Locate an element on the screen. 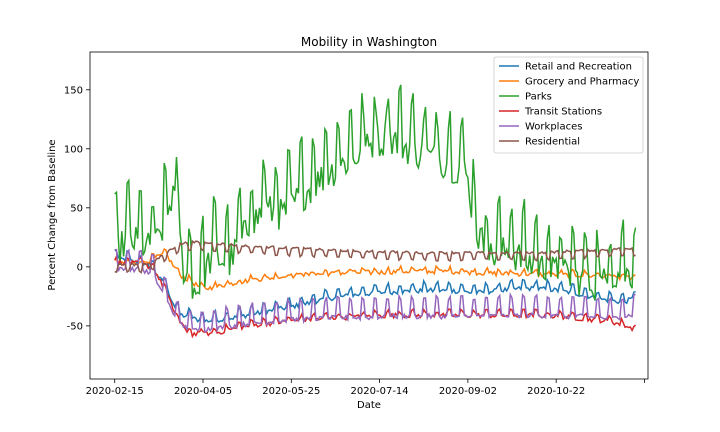 Image resolution: width=720 pixels, height=432 pixels. legend-label: Residential is located at coordinates (552, 142).